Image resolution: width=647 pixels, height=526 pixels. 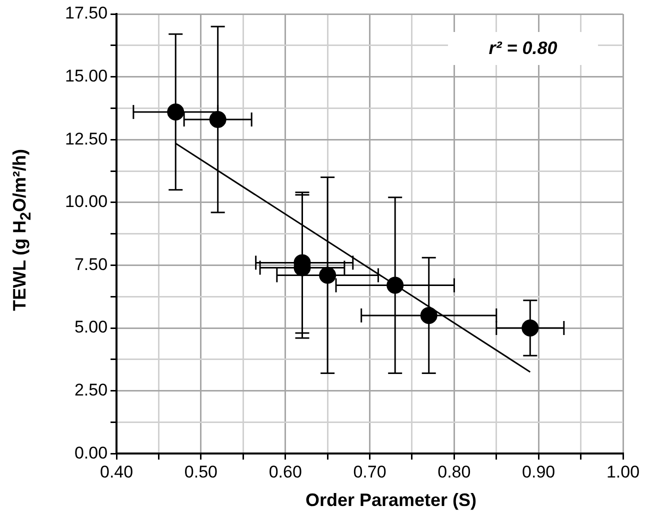 I want to click on x-tick-label: 0.40, so click(x=117, y=472).